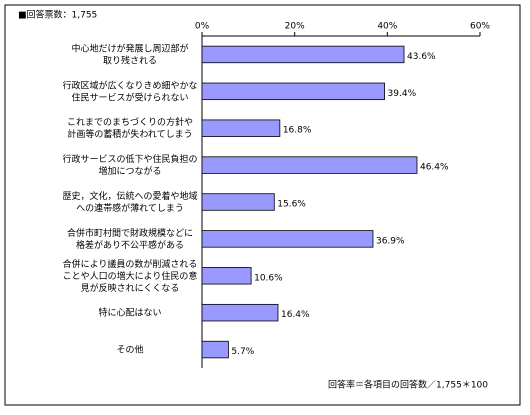 This screenshot has height=415, width=530. What do you see at coordinates (130, 128) in the screenshot?
I see `y-tick-label: これまでのまちづくりの方針や計画等の蓄積が失われてしまう` at bounding box center [130, 128].